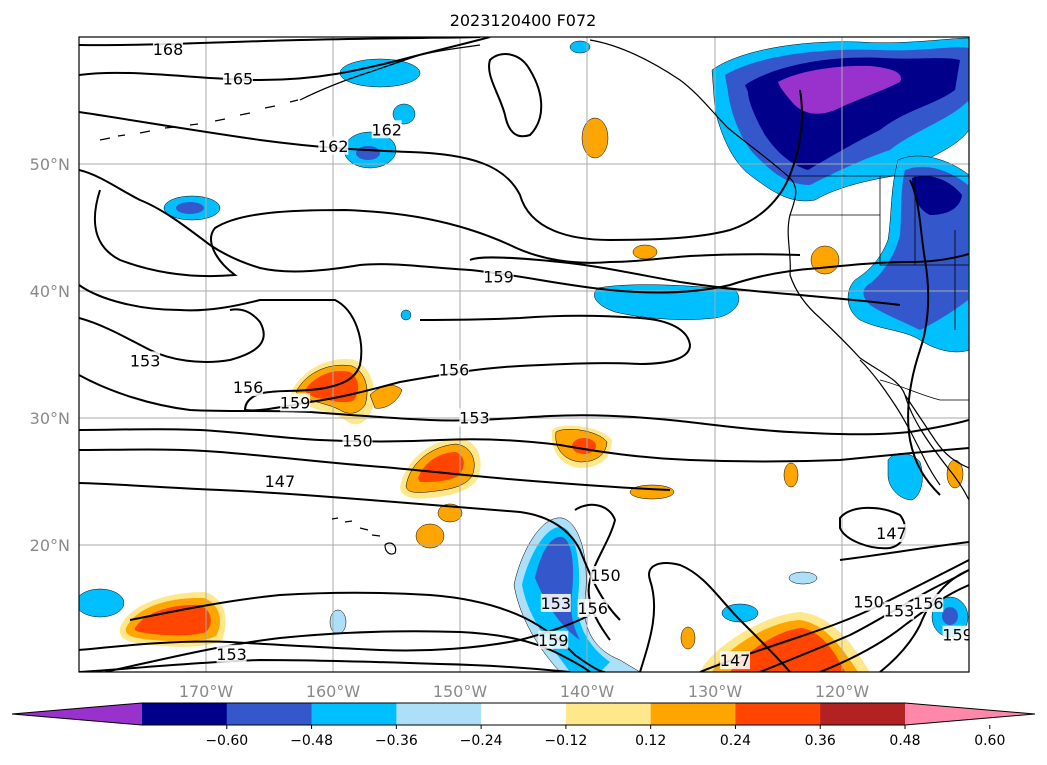 Image resolution: width=1047 pixels, height=765 pixels. What do you see at coordinates (396, 741) in the screenshot?
I see `colorbar-tick-label: −0.36` at bounding box center [396, 741].